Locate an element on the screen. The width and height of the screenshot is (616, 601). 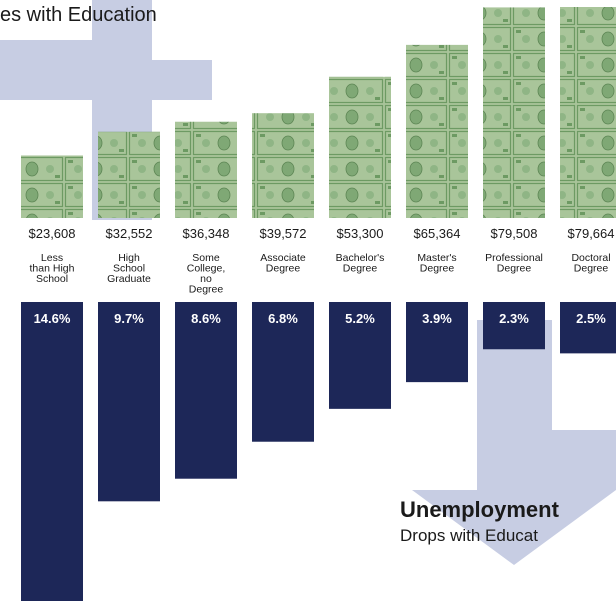
earnings-value-label: $79,664 is located at coordinates (591, 233).